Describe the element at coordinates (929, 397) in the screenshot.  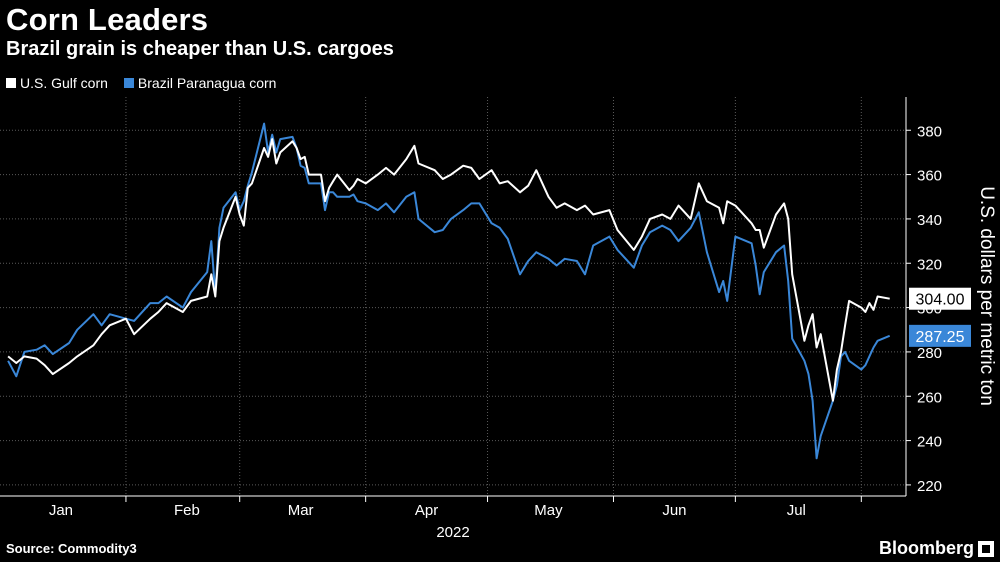
I see `y-tick-label: 260` at that location.